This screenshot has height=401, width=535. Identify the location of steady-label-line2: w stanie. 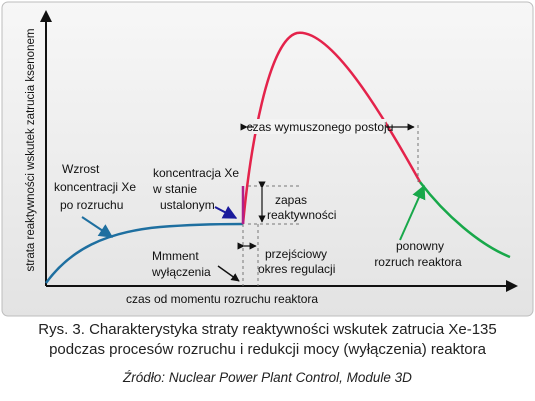
(174, 189).